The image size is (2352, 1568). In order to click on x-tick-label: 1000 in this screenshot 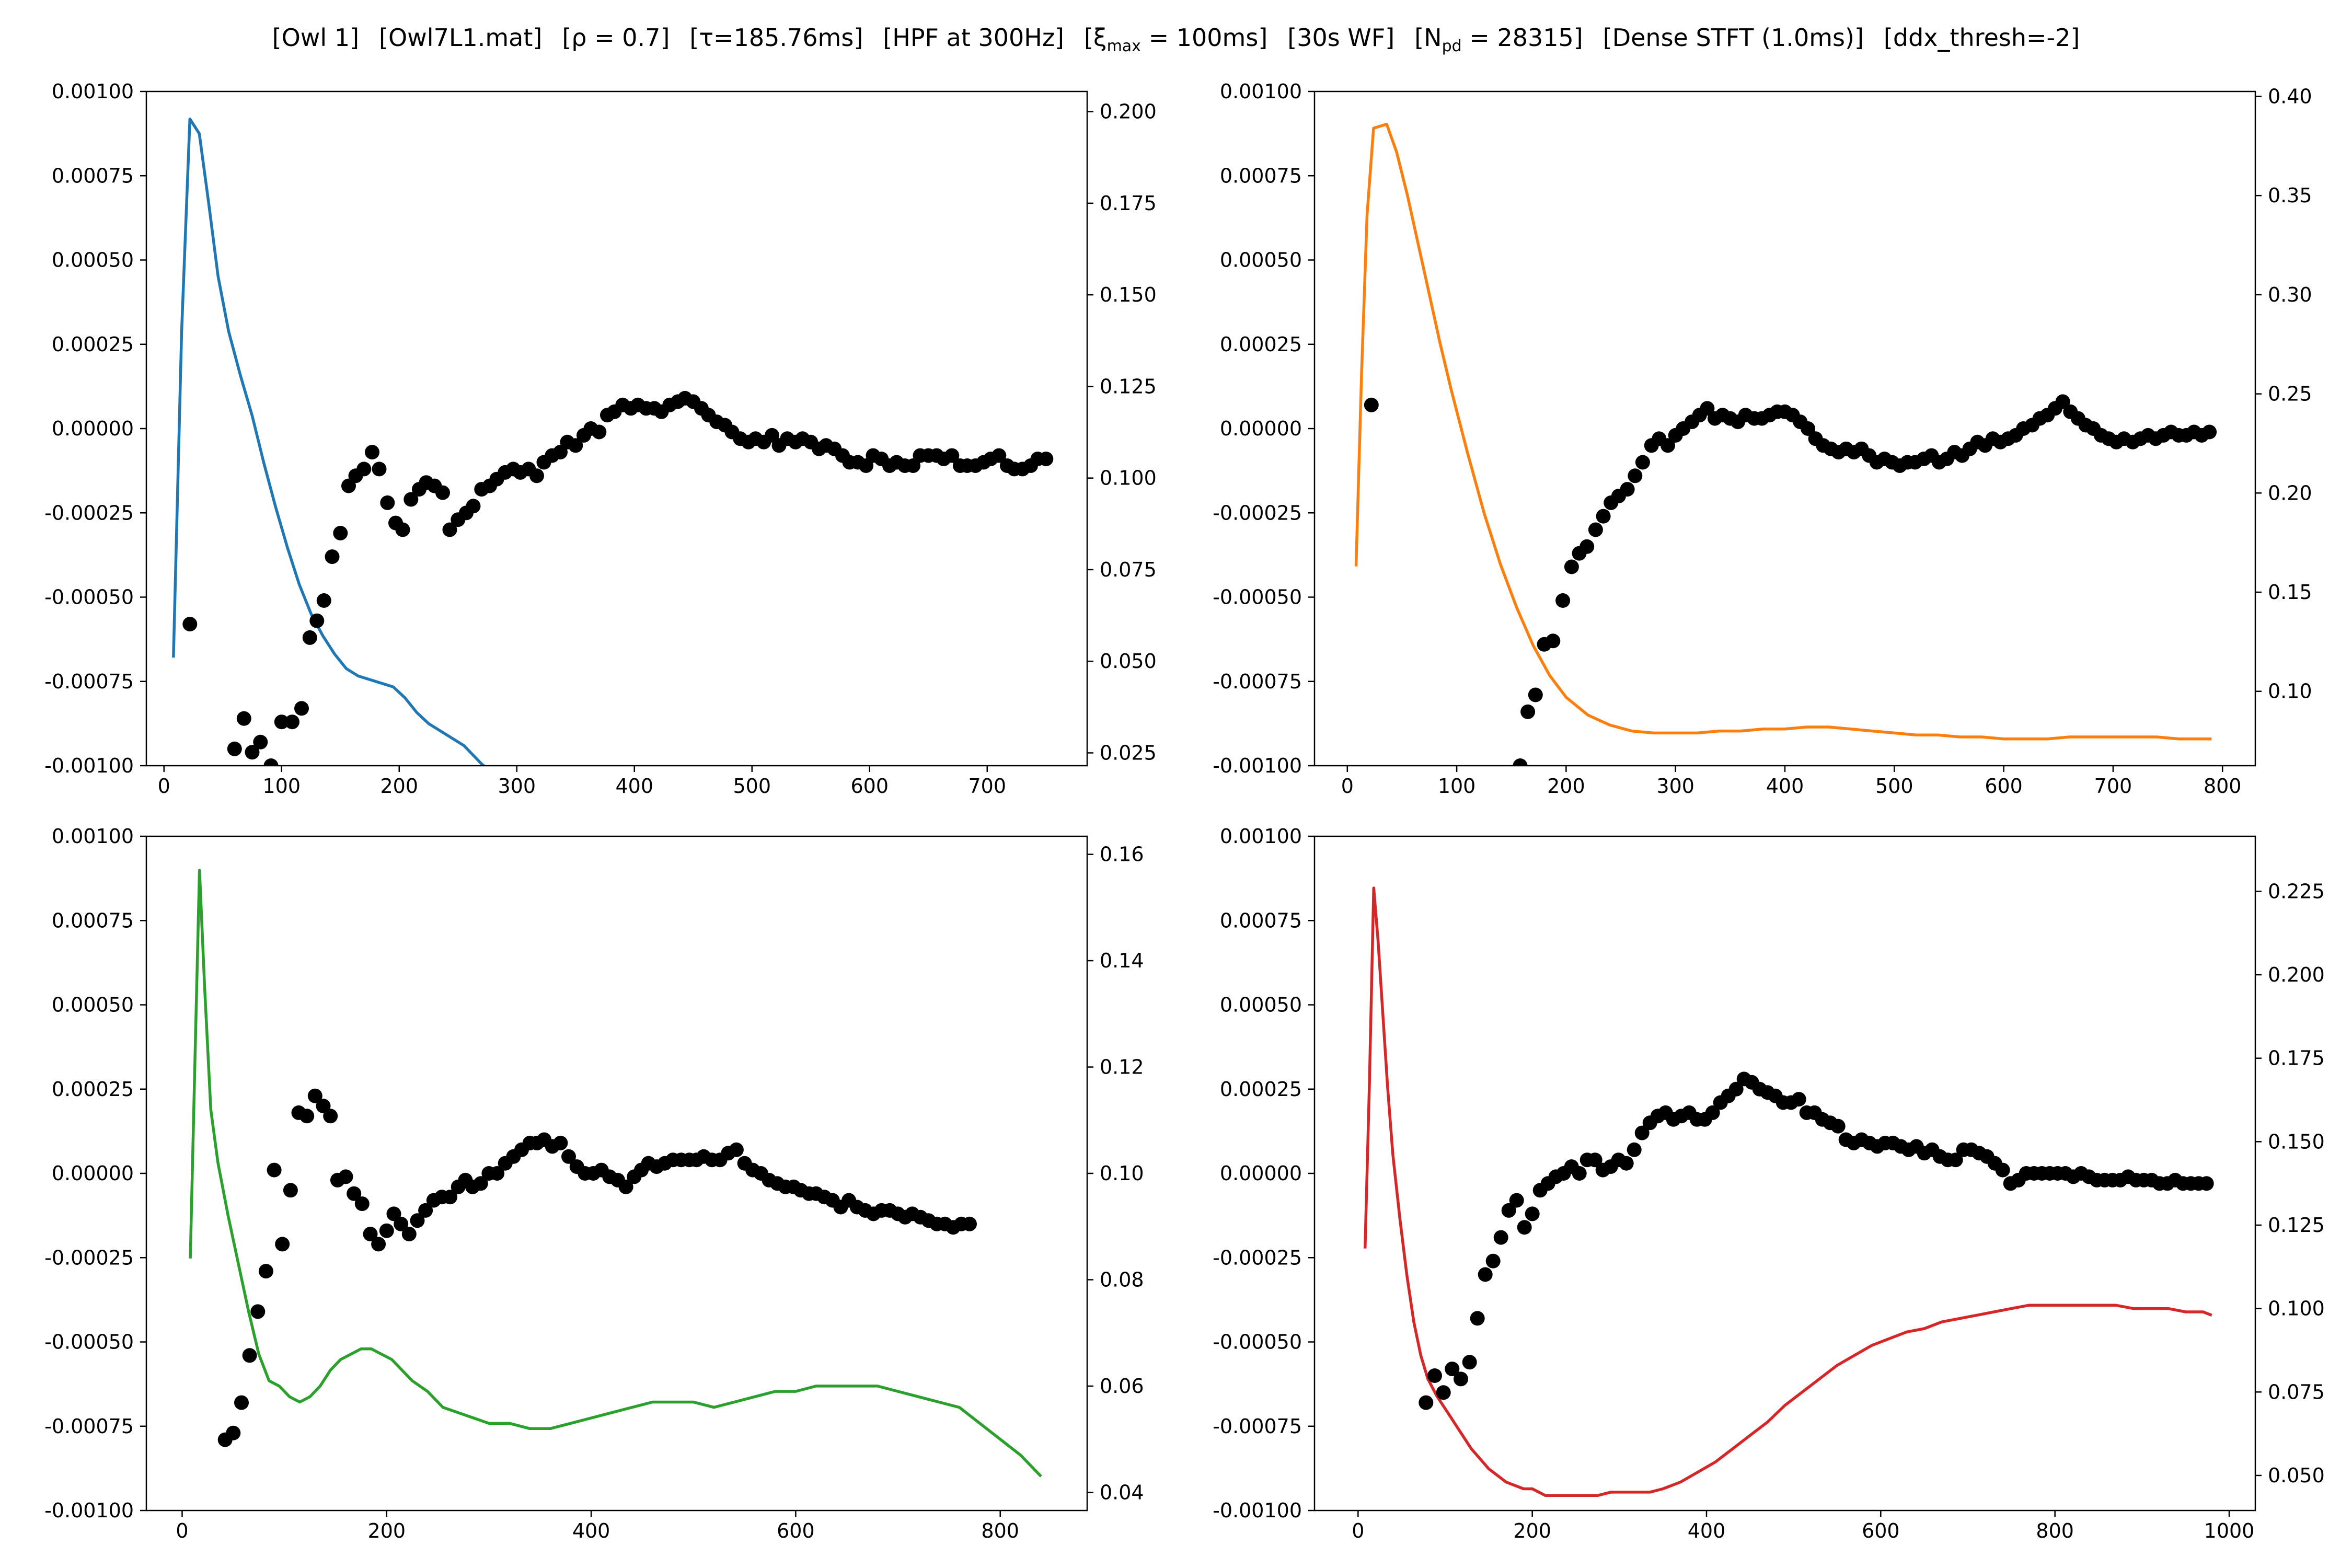, I will do `click(2229, 1530)`.